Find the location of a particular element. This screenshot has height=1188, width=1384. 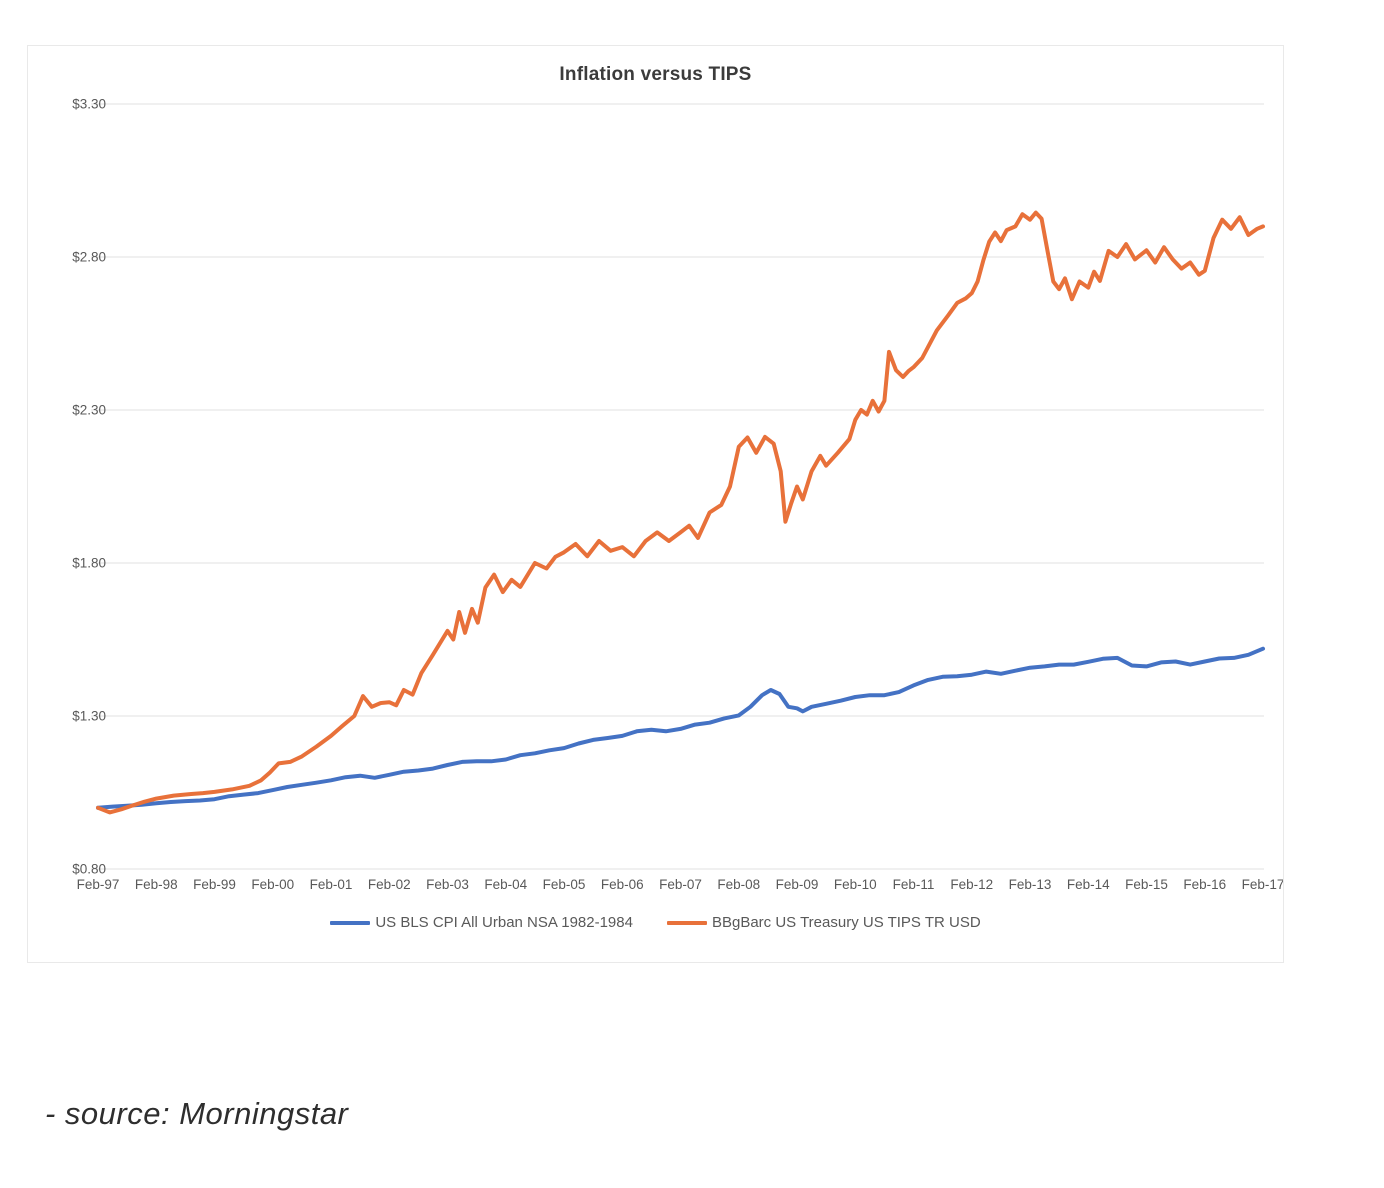

legend-label-tips: BBgBarc US Treasury US TIPS TR USD is located at coordinates (846, 922).